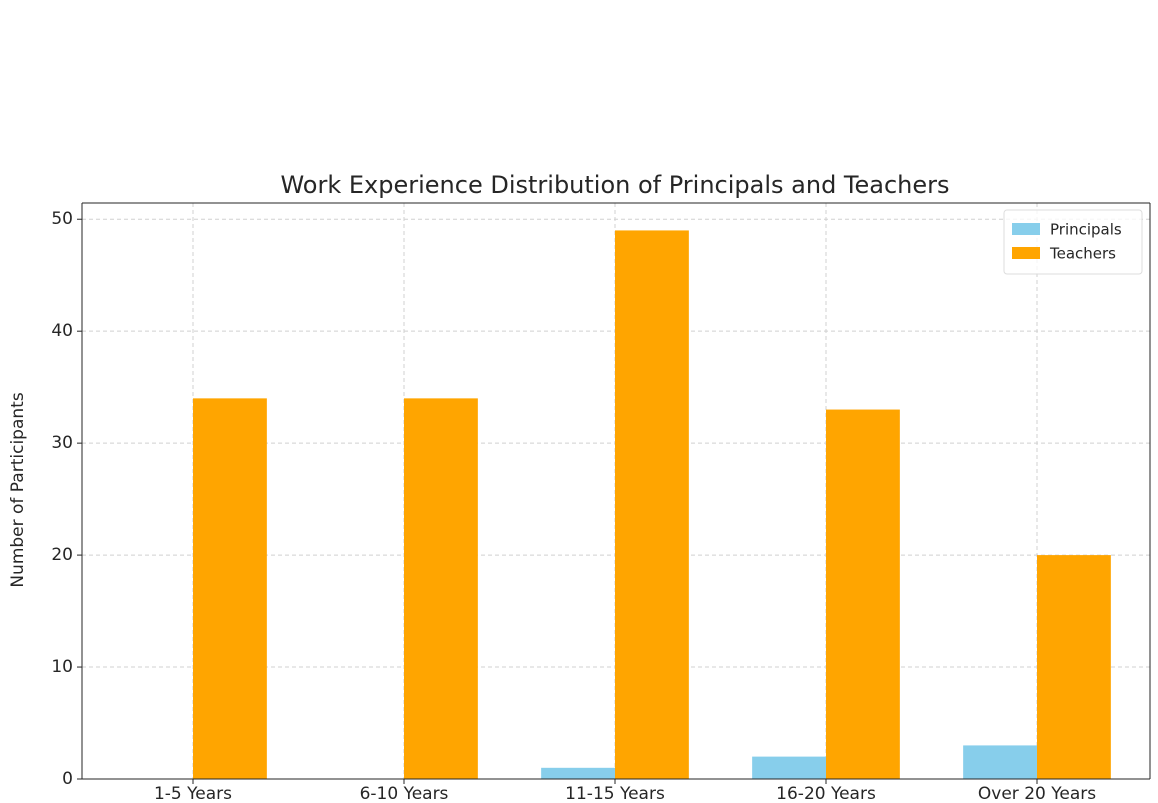 The image size is (1158, 803). I want to click on x-tick-label: Over 20 Years, so click(1037, 793).